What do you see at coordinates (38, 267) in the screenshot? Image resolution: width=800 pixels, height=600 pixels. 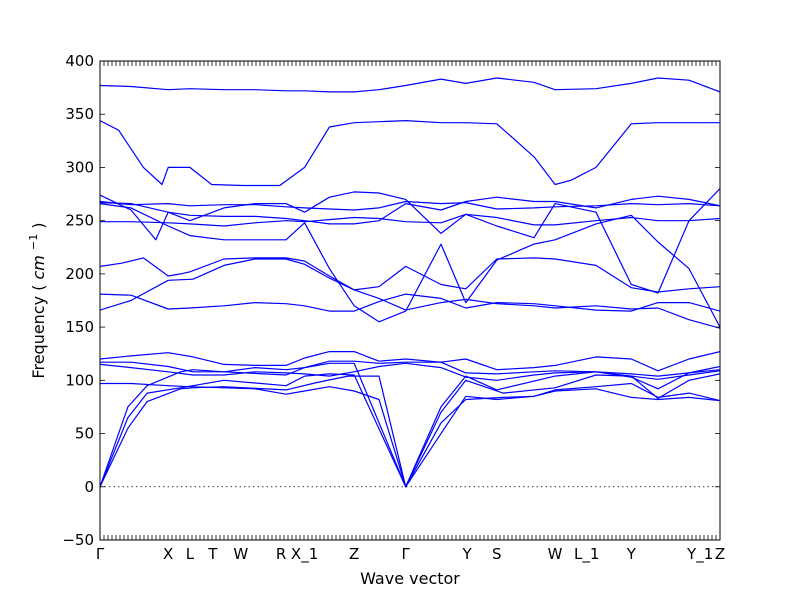 I see `y-axis-label-unit: cm` at bounding box center [38, 267].